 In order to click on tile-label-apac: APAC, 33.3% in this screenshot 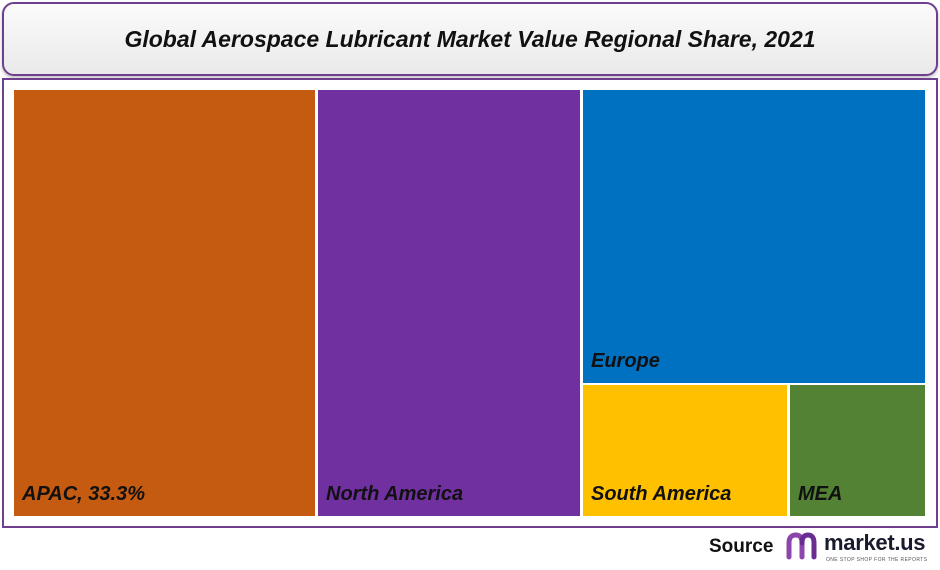, I will do `click(84, 494)`.